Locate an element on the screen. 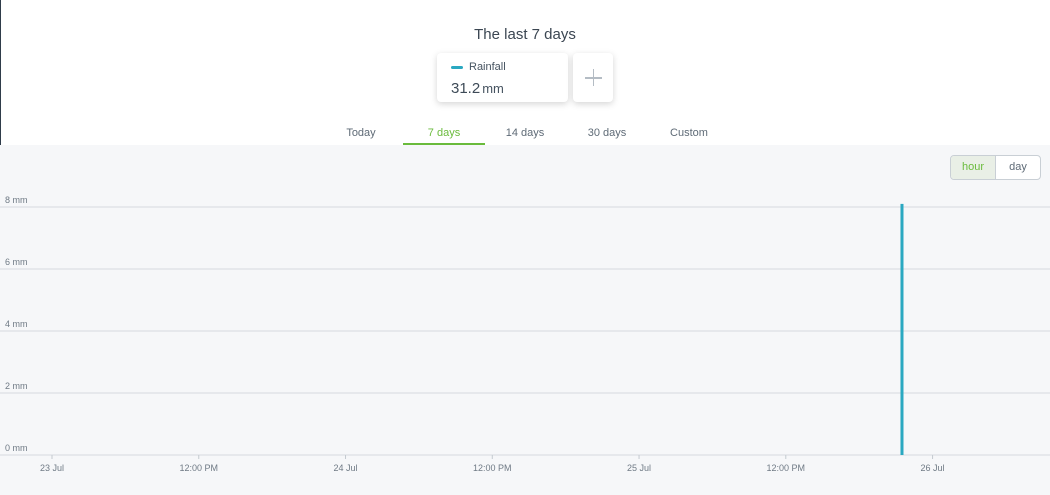 The width and height of the screenshot is (1050, 495). metric-value-group: 31.2 mm is located at coordinates (477, 88).